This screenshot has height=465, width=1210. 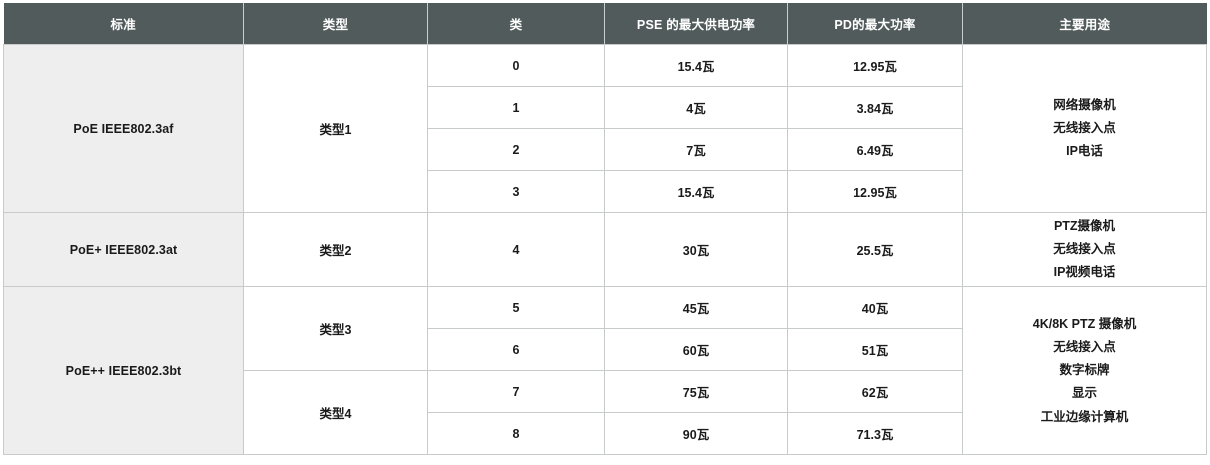 What do you see at coordinates (335, 128) in the screenshot?
I see `cell-type: 类型1` at bounding box center [335, 128].